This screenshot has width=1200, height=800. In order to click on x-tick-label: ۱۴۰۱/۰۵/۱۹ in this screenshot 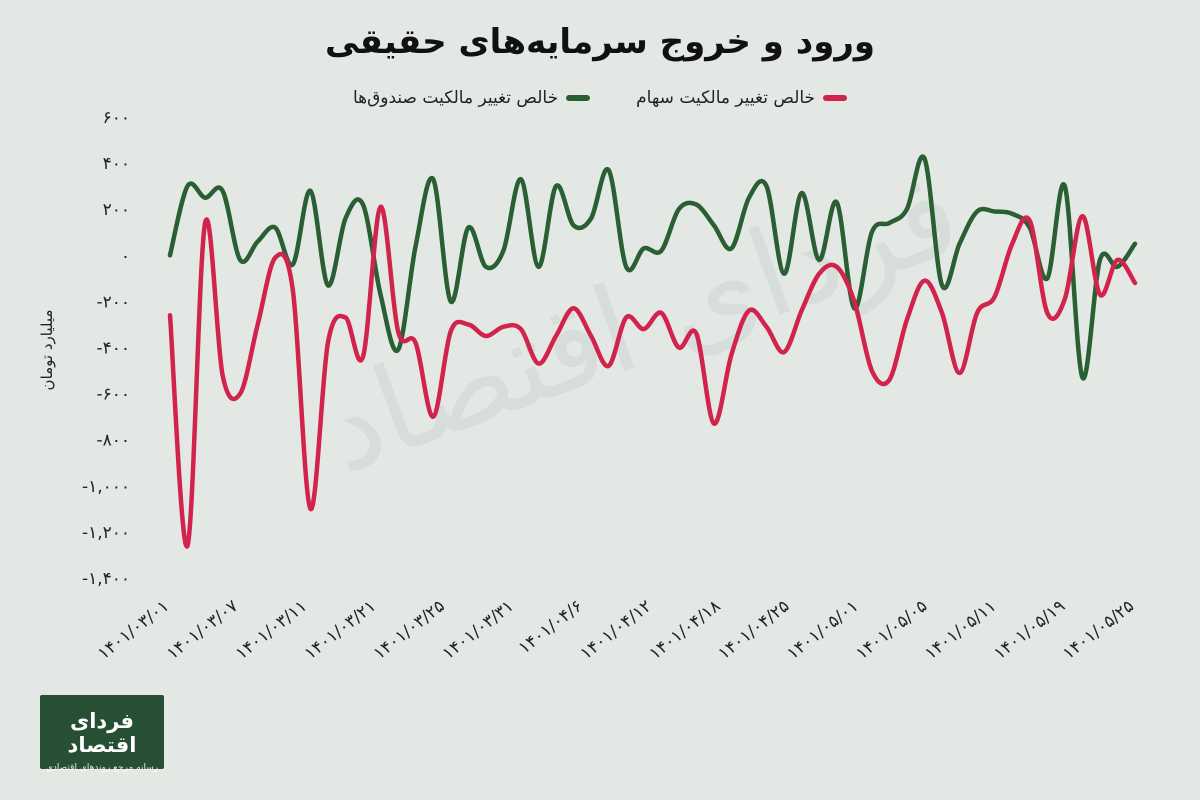, I will do `click(1029, 630)`.